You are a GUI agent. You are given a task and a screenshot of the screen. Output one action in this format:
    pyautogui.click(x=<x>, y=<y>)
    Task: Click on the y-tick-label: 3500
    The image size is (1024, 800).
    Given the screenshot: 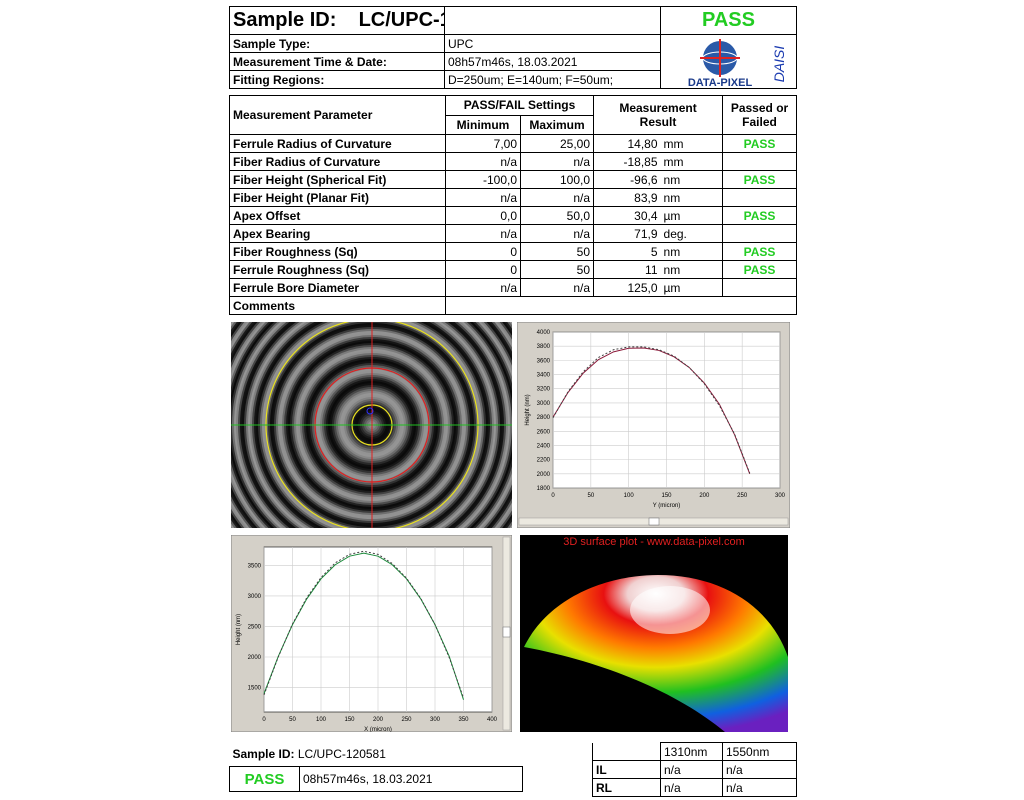 What is the action you would take?
    pyautogui.click(x=255, y=566)
    